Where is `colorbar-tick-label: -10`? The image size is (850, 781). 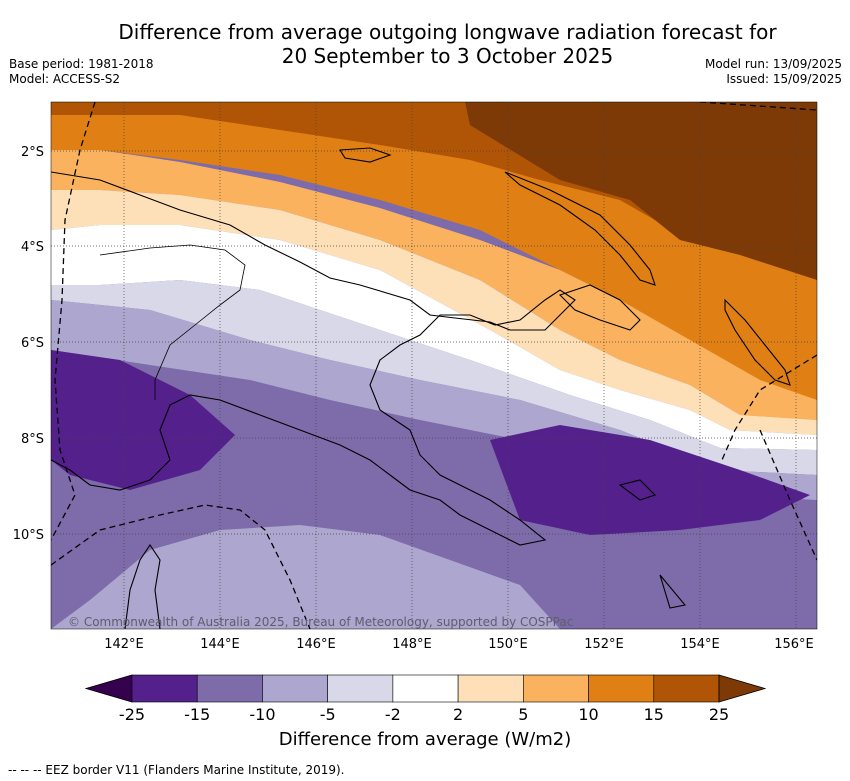
colorbar-tick-label: -10 is located at coordinates (262, 714).